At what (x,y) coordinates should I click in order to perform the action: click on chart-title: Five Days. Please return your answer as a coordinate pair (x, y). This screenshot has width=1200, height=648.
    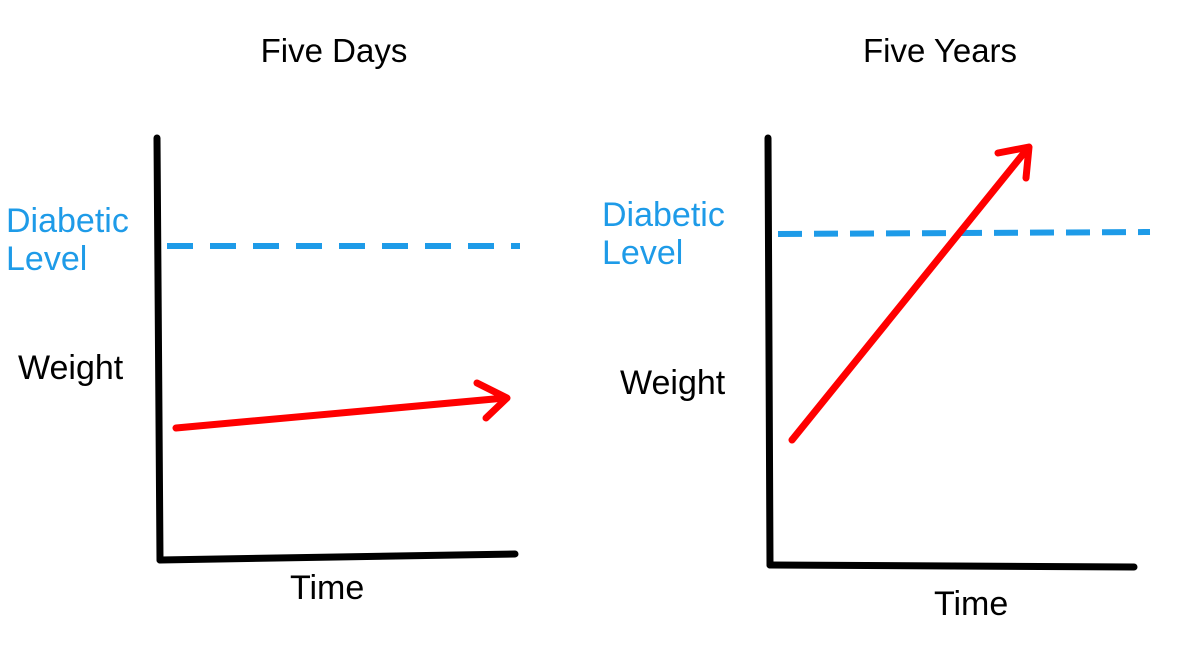
    Looking at the image, I should click on (334, 50).